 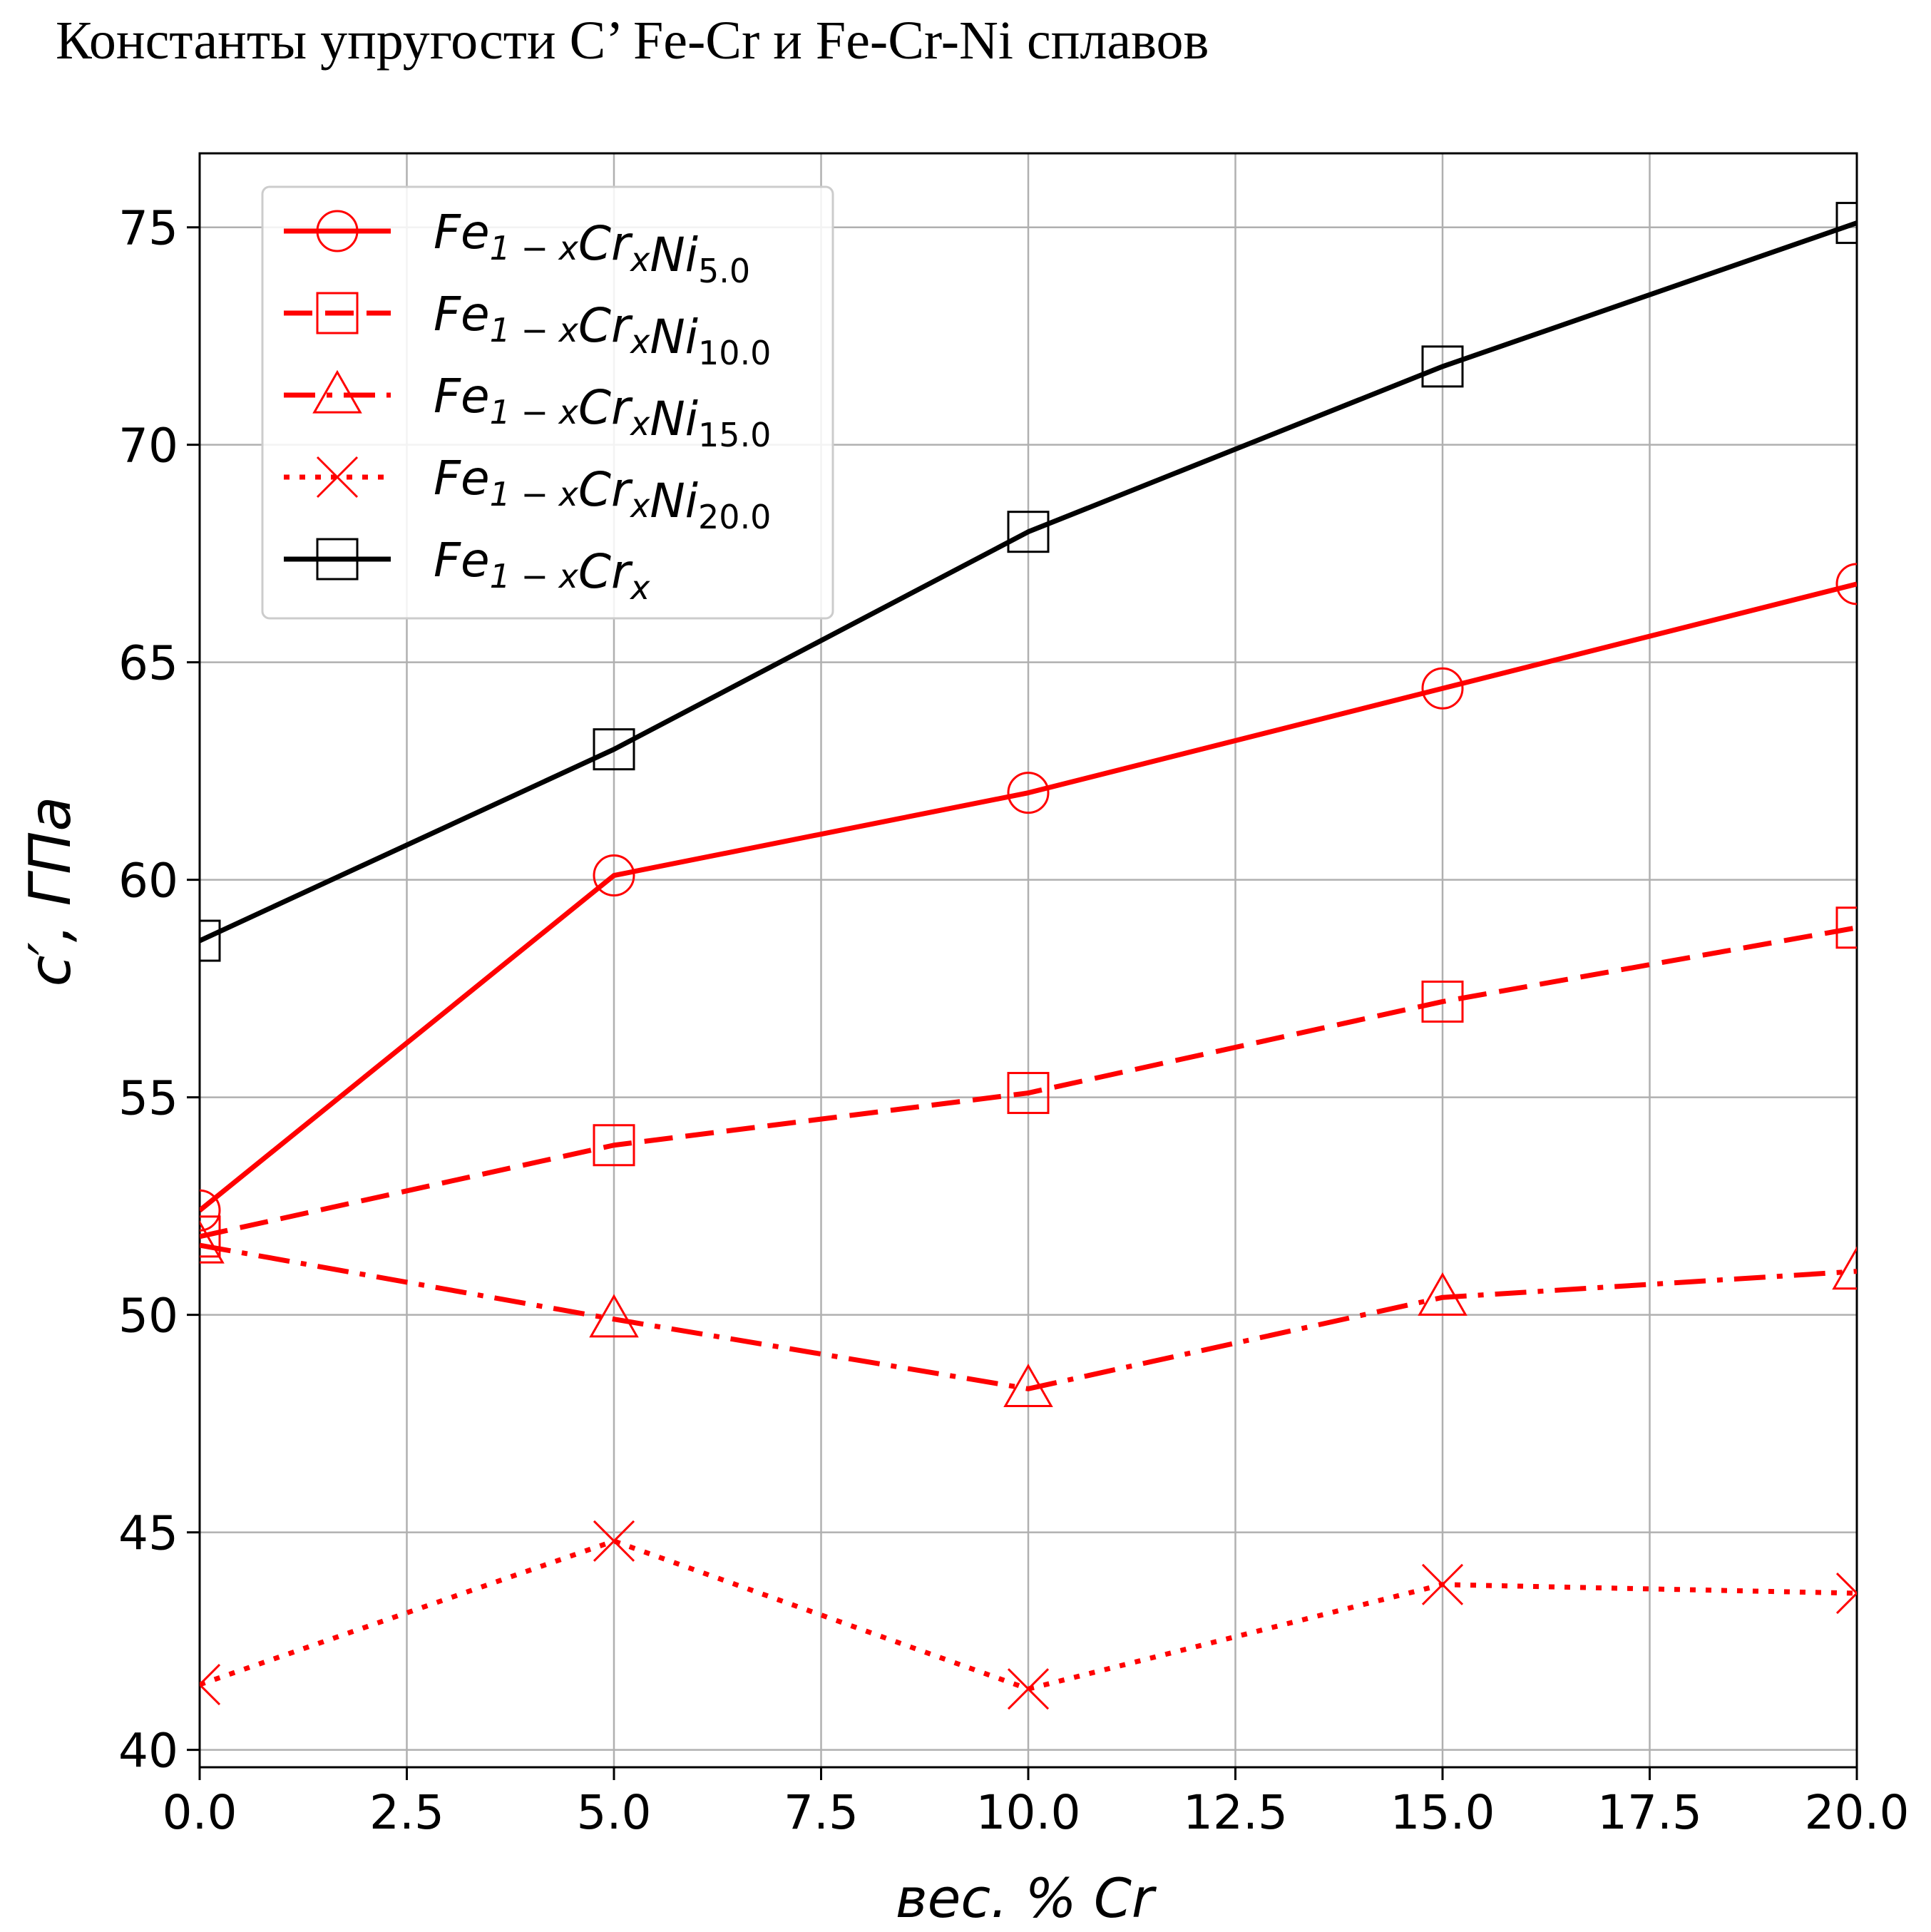 What do you see at coordinates (734, 517) in the screenshot?
I see `legend-subscript: 20.0` at bounding box center [734, 517].